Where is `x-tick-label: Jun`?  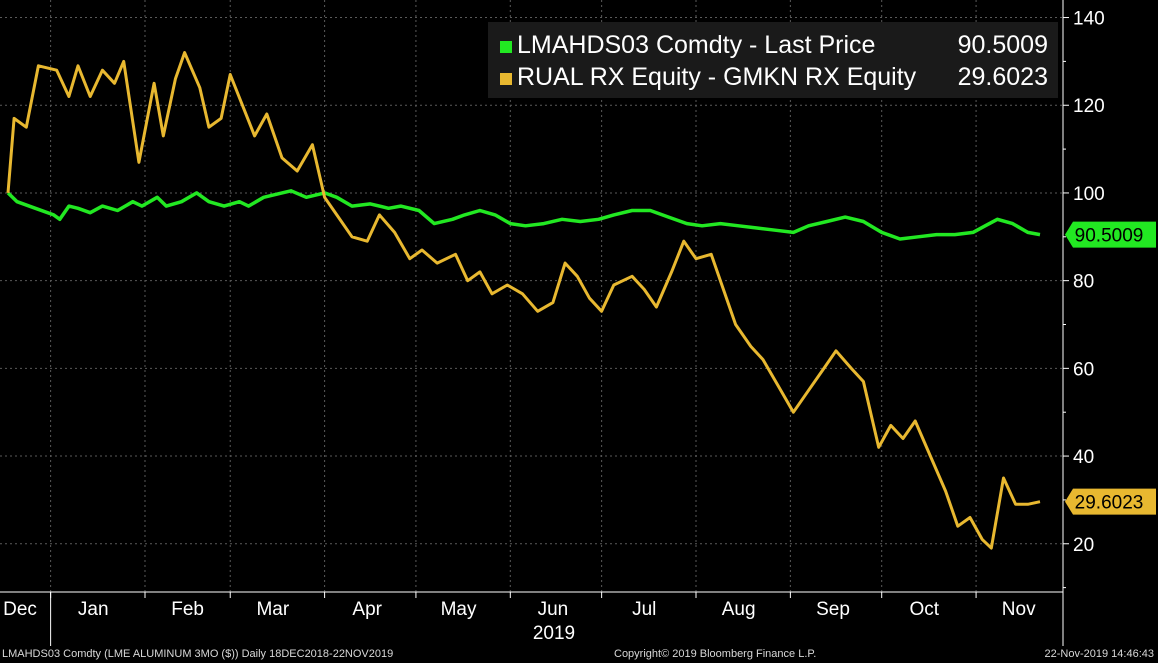 x-tick-label: Jun is located at coordinates (553, 609).